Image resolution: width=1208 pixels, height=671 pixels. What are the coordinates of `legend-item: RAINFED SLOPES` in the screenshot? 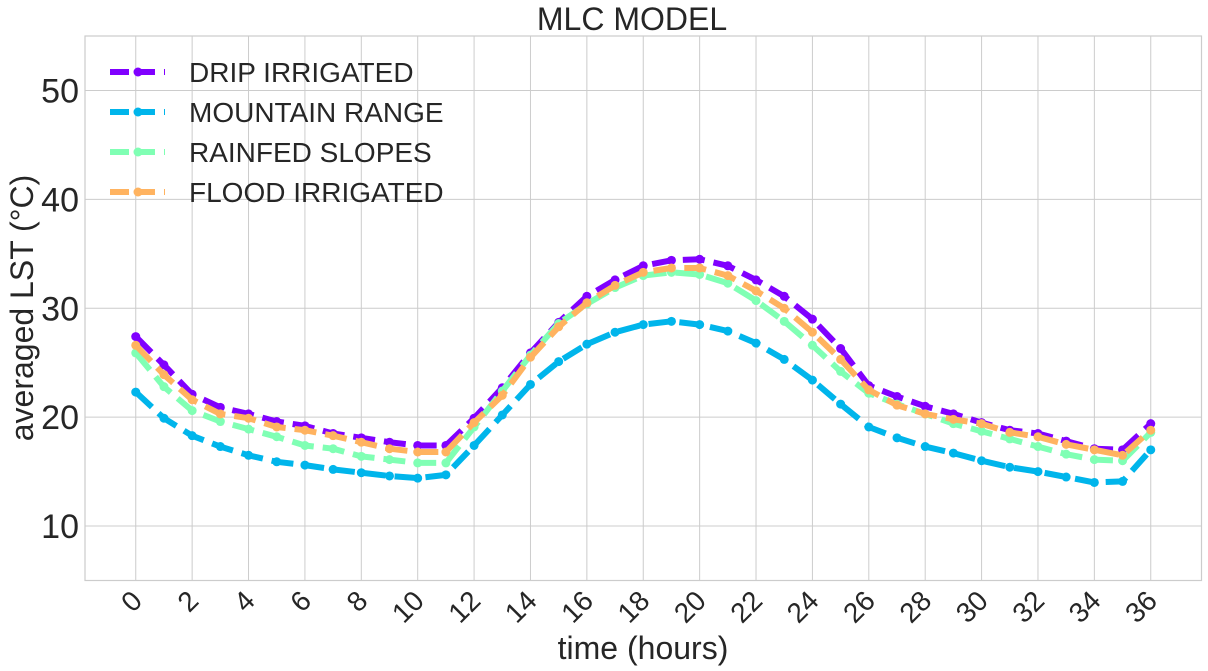 It's located at (271, 152).